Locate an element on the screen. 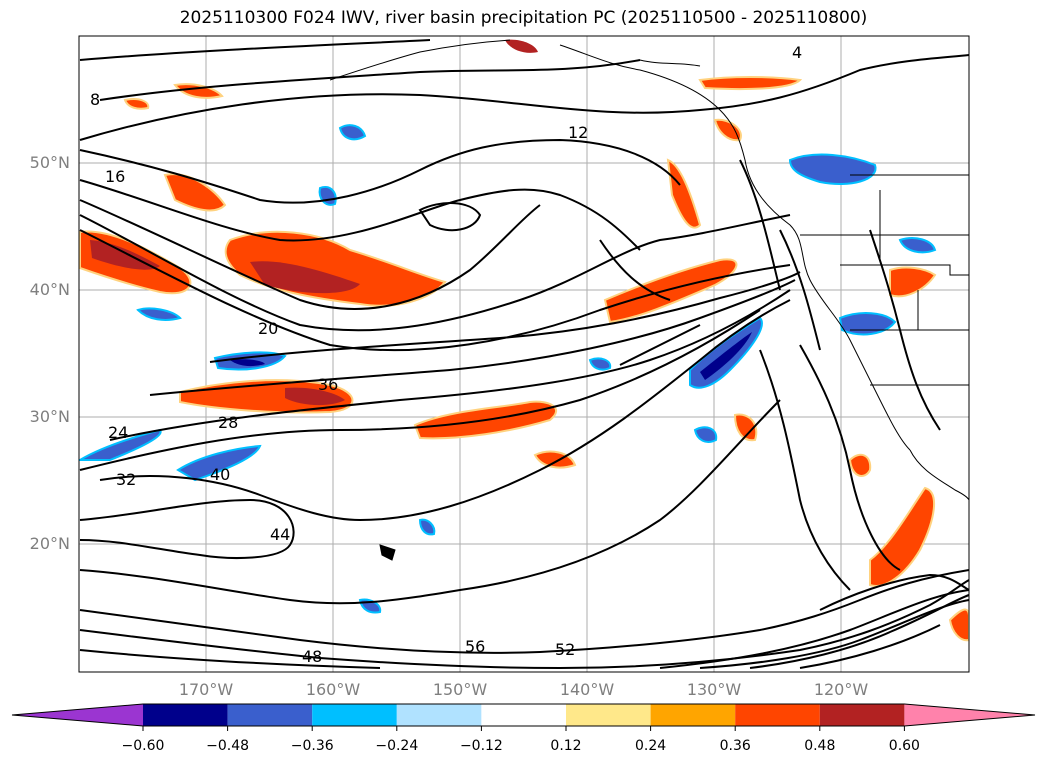  contour-label-36: 36 is located at coordinates (328, 384).